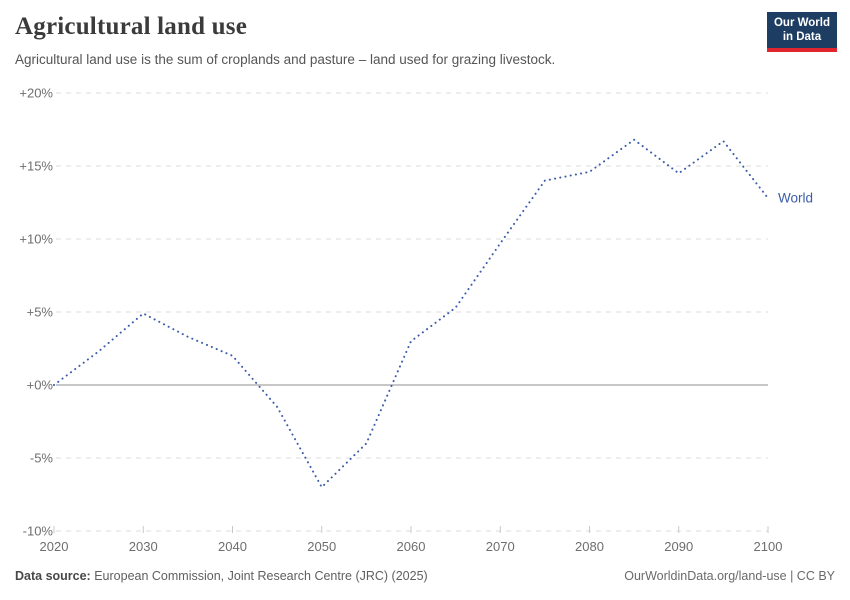 The image size is (850, 600). I want to click on y-axis-tick-label: +0%, so click(40, 385).